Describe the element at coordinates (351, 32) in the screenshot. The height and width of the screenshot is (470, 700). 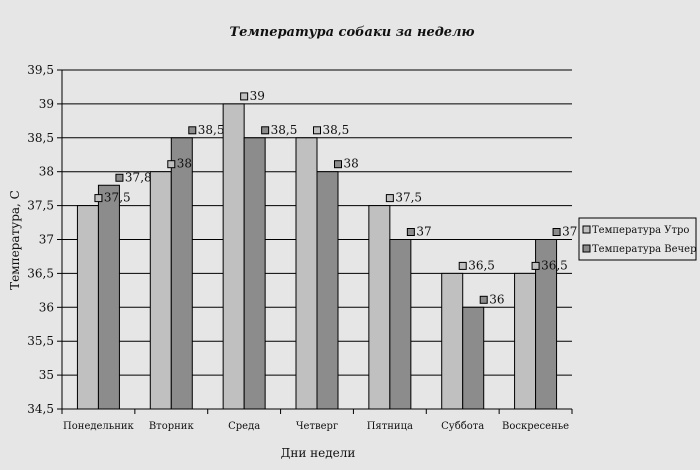
I see `chart-title: Температура собаки за неделю` at that location.